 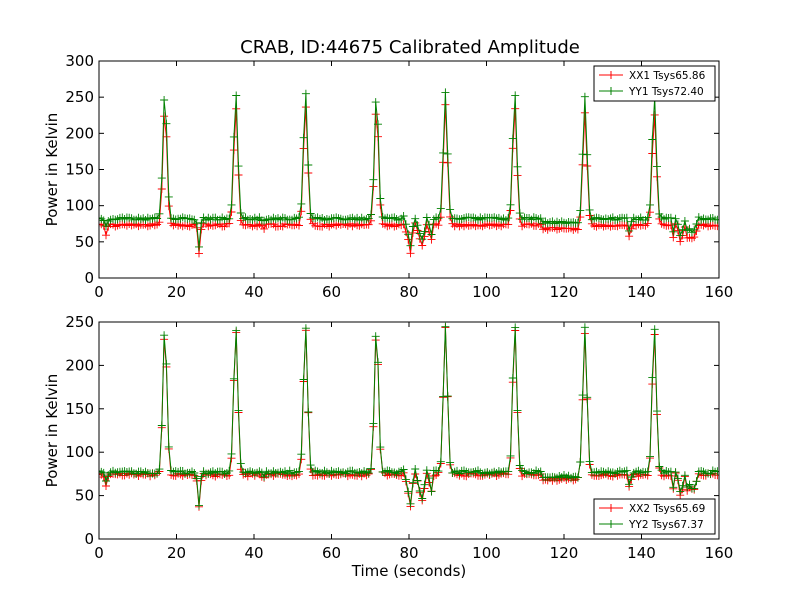 I want to click on y-tick-label: 300, so click(x=79, y=61).